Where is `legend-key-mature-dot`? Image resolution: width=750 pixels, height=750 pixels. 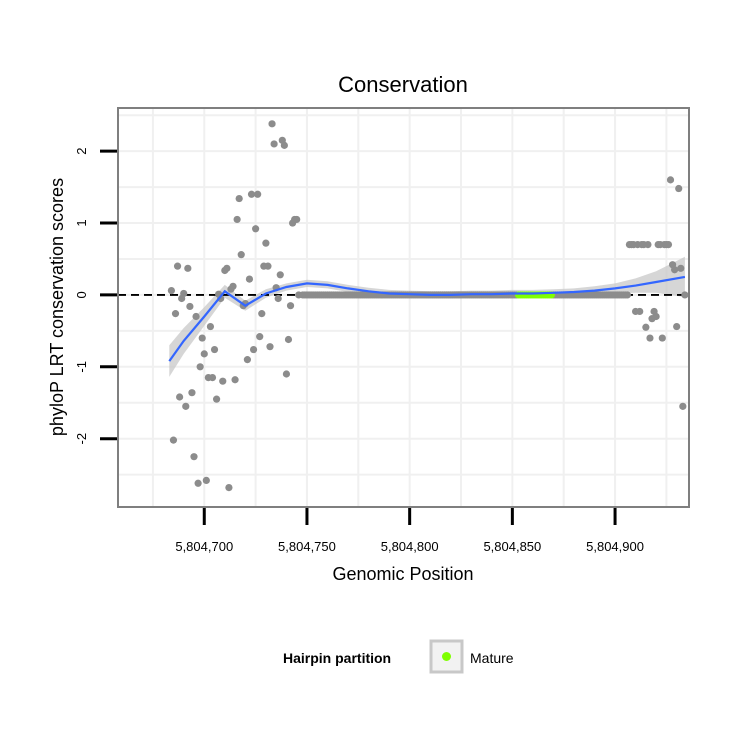 legend-key-mature-dot is located at coordinates (446, 656).